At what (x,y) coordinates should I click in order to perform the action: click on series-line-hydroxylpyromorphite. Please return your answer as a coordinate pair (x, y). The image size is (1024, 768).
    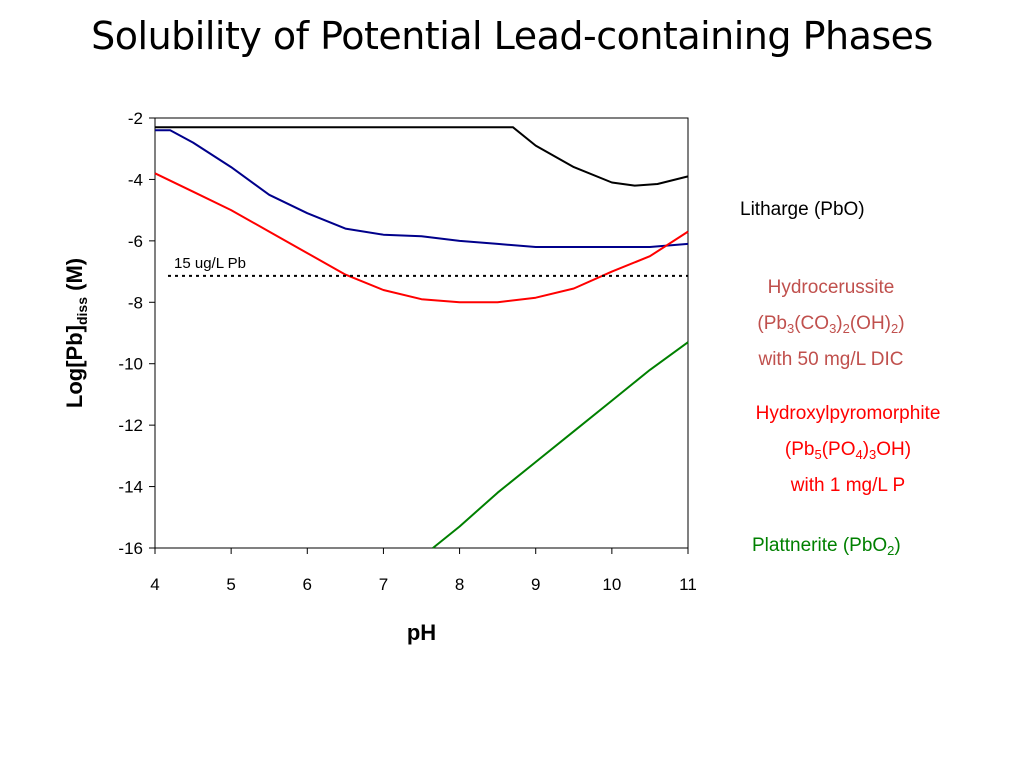
    Looking at the image, I should click on (421, 238).